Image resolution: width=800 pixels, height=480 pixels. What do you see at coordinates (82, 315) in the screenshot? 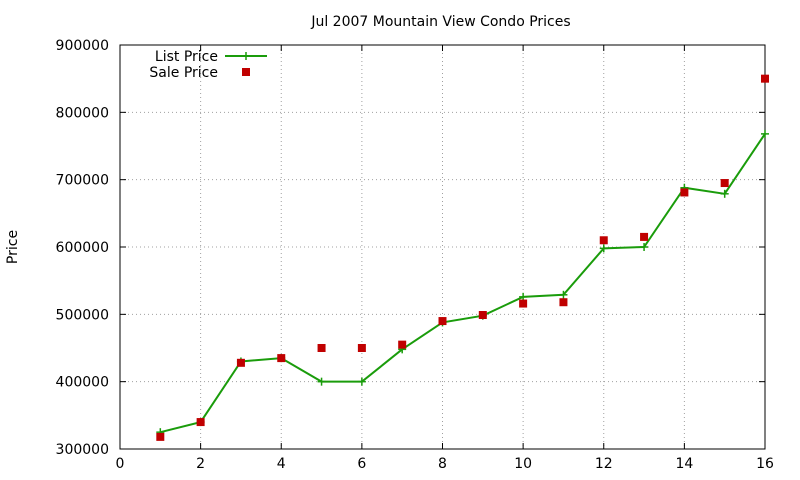
I see `y-tick-label: 500000` at bounding box center [82, 315].